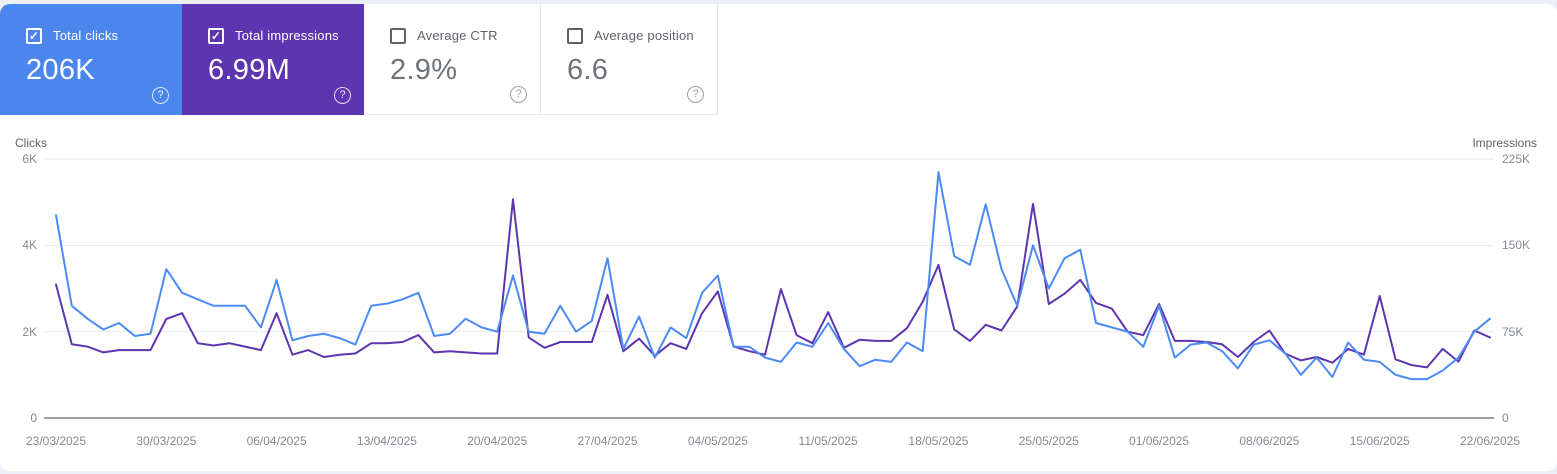  Describe the element at coordinates (424, 70) in the screenshot. I see `metric-card-value: 2.9%` at that location.